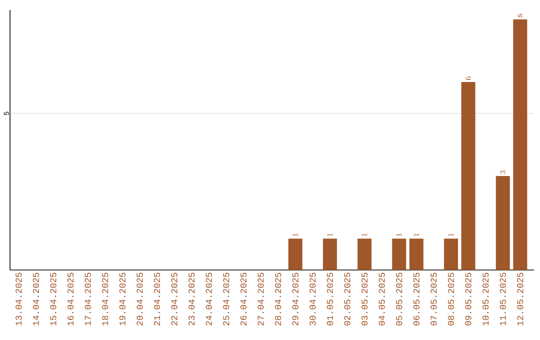 Image resolution: width=540 pixels, height=340 pixels. Describe the element at coordinates (347, 299) in the screenshot. I see `x-tick-label: 02.05.2025` at that location.